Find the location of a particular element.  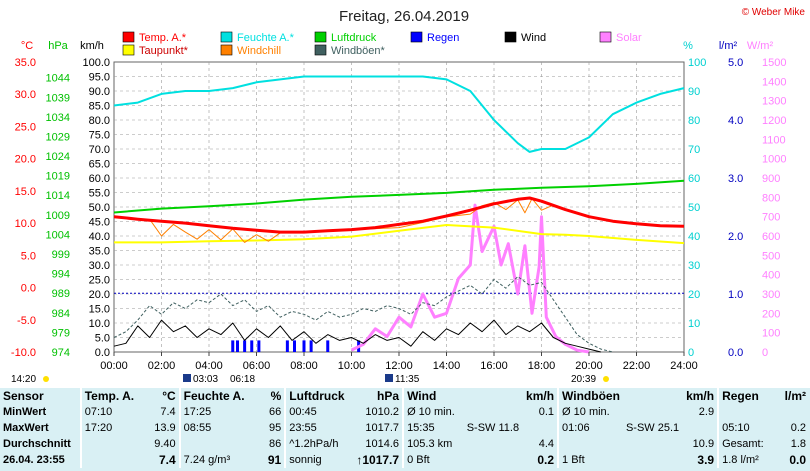

cell: 91 is located at coordinates (274, 460).